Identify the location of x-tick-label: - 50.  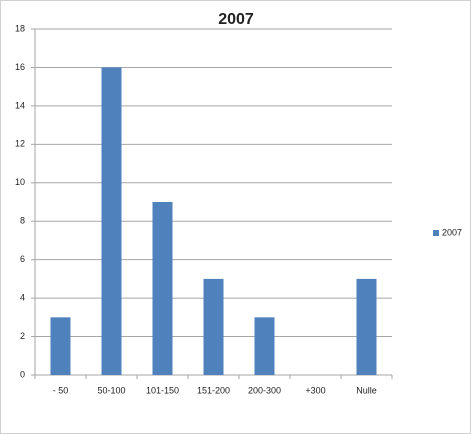
(61, 390).